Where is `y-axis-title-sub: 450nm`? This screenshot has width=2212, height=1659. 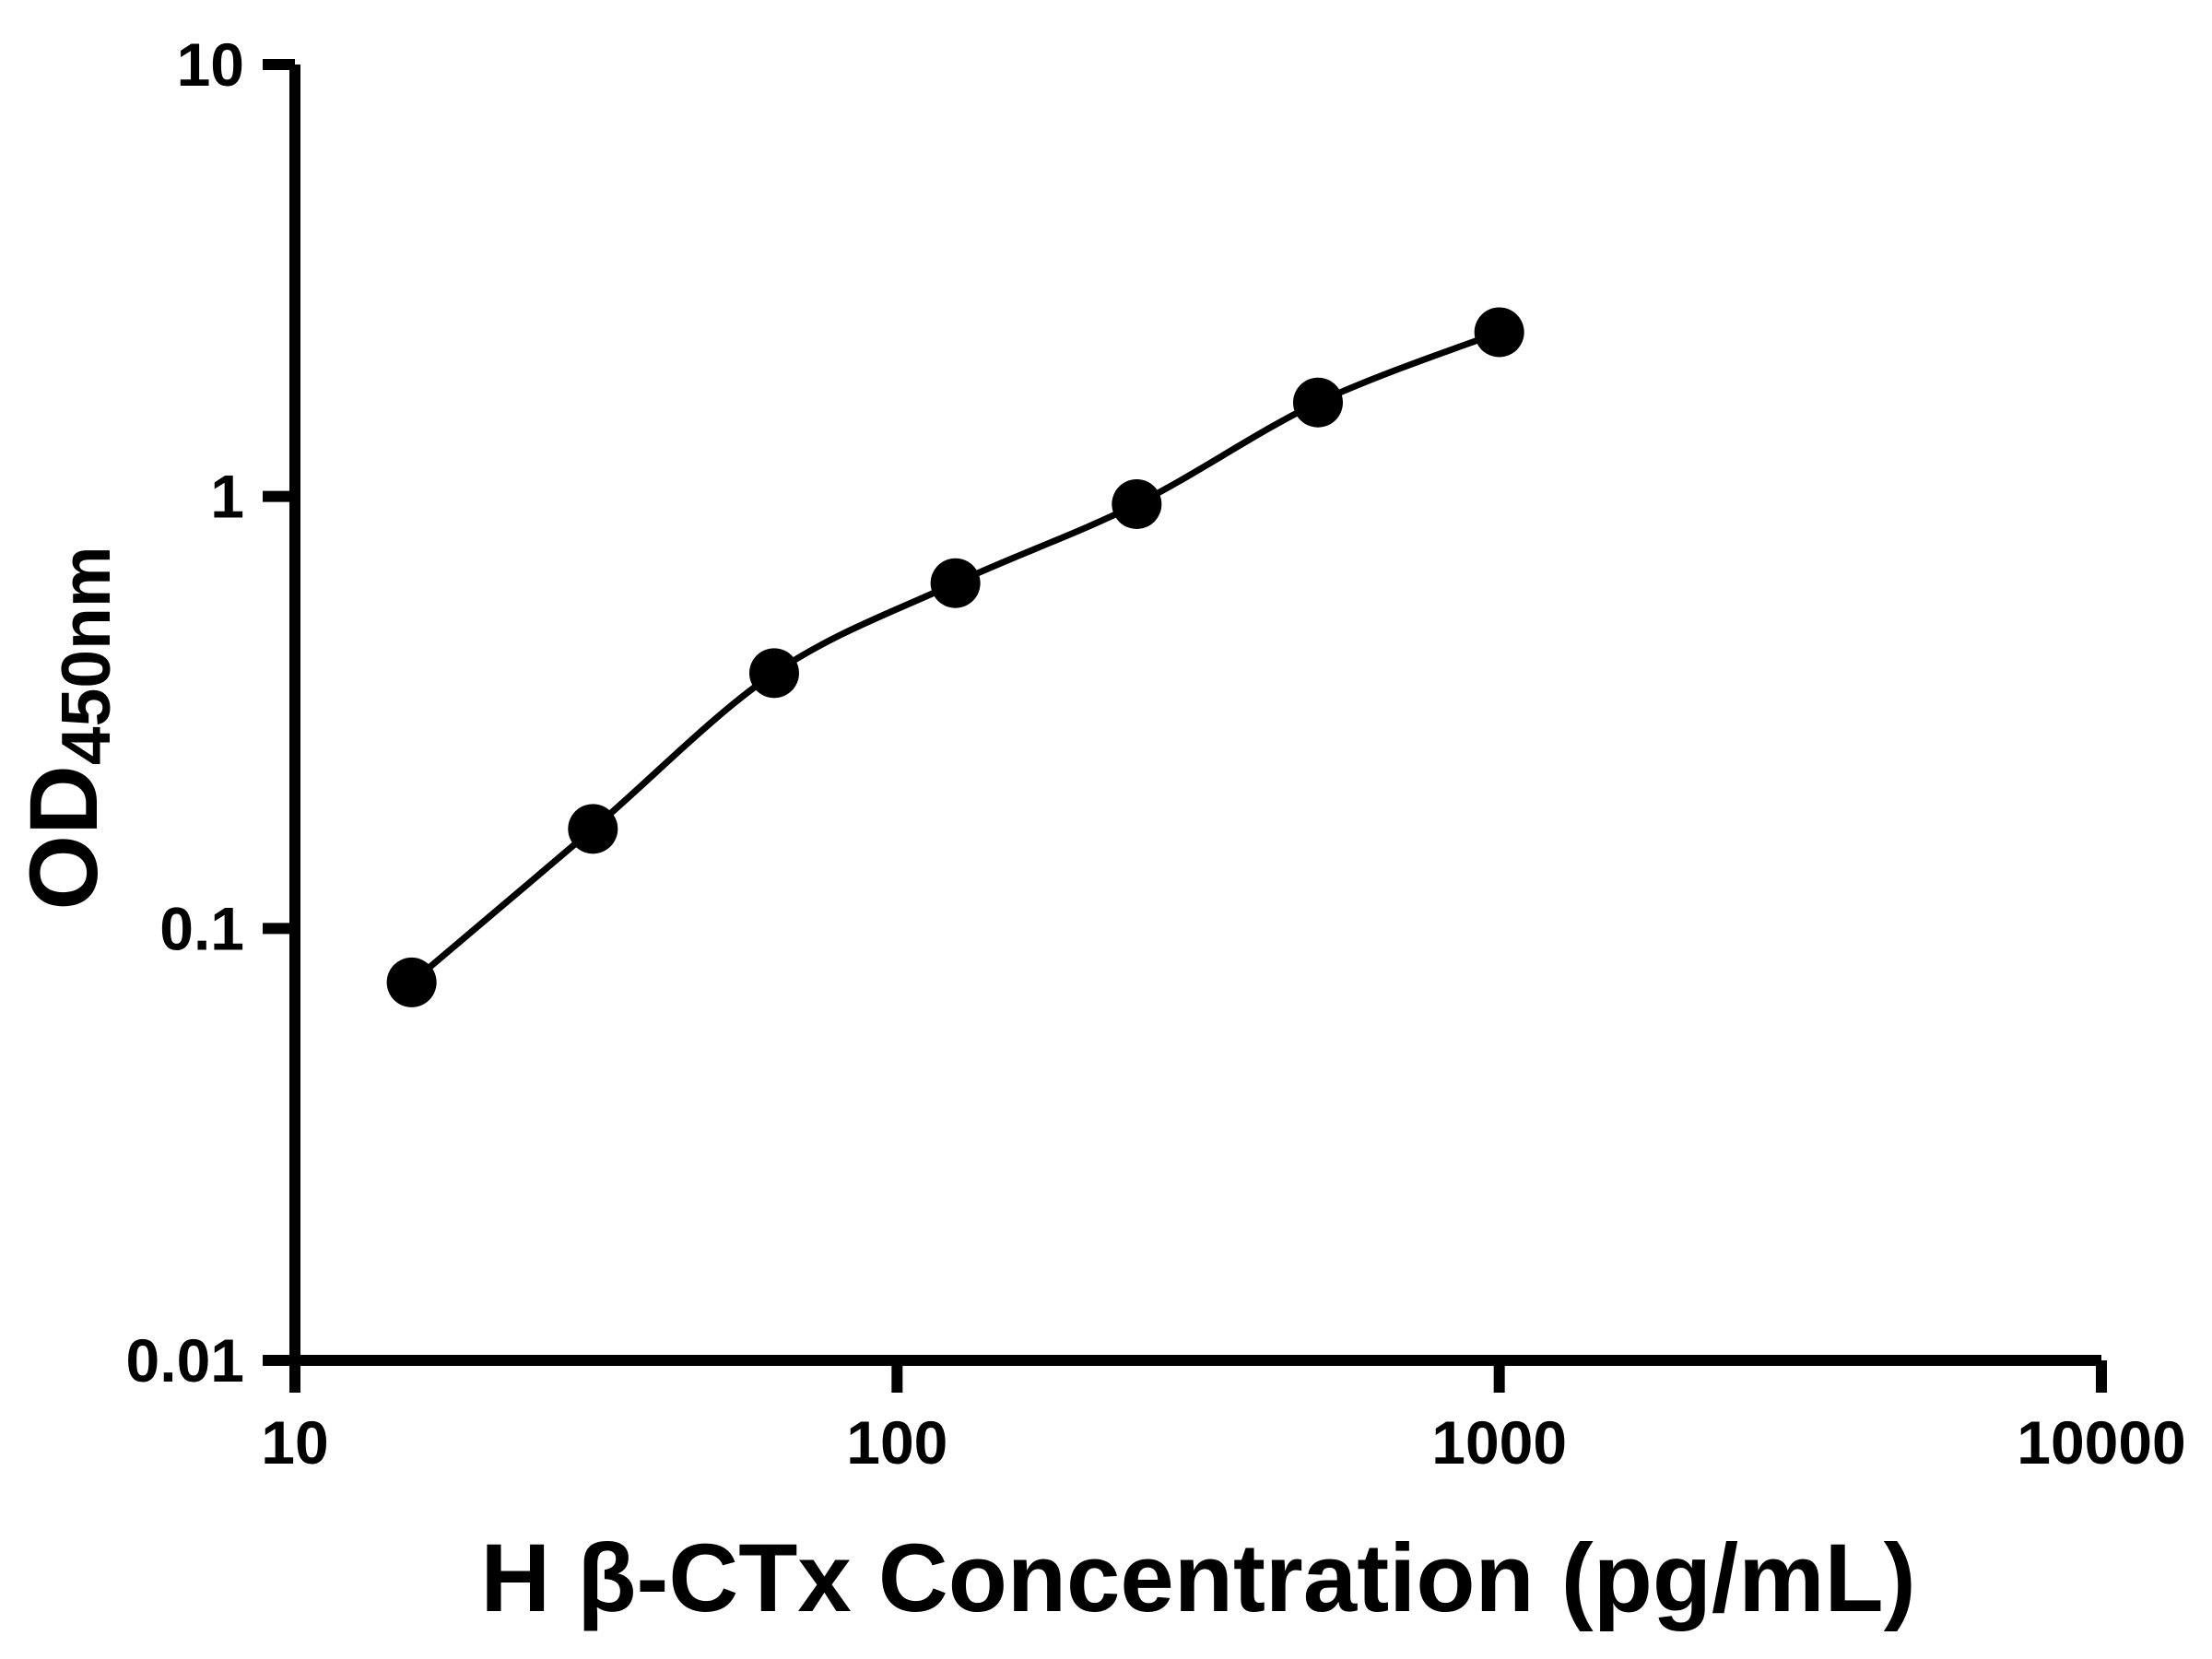
y-axis-title-sub: 450nm is located at coordinates (85, 655).